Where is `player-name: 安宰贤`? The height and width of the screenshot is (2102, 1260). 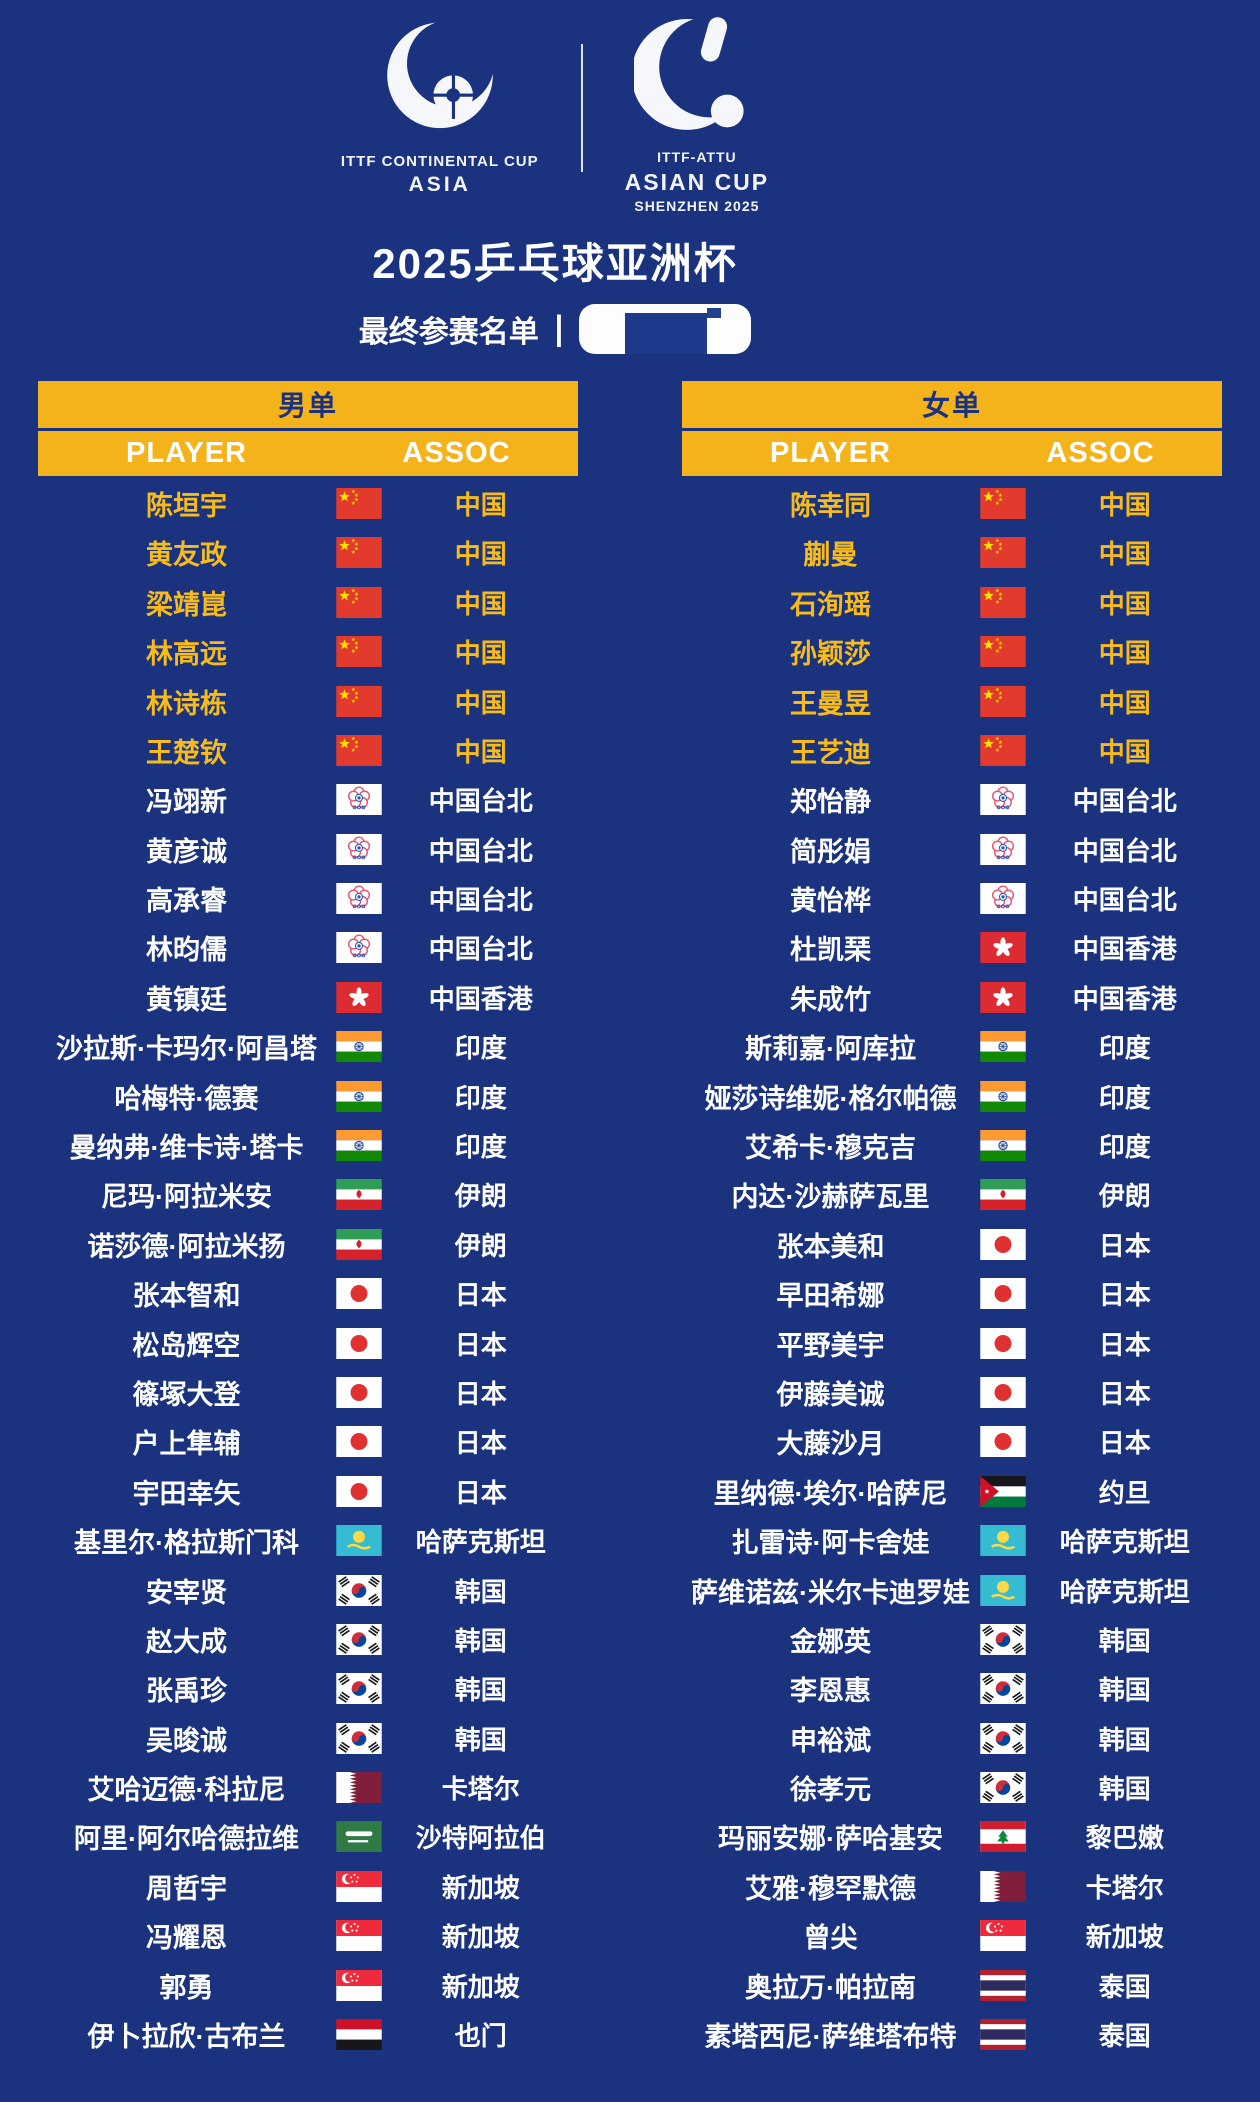
player-name: 安宰贤 is located at coordinates (186, 1592).